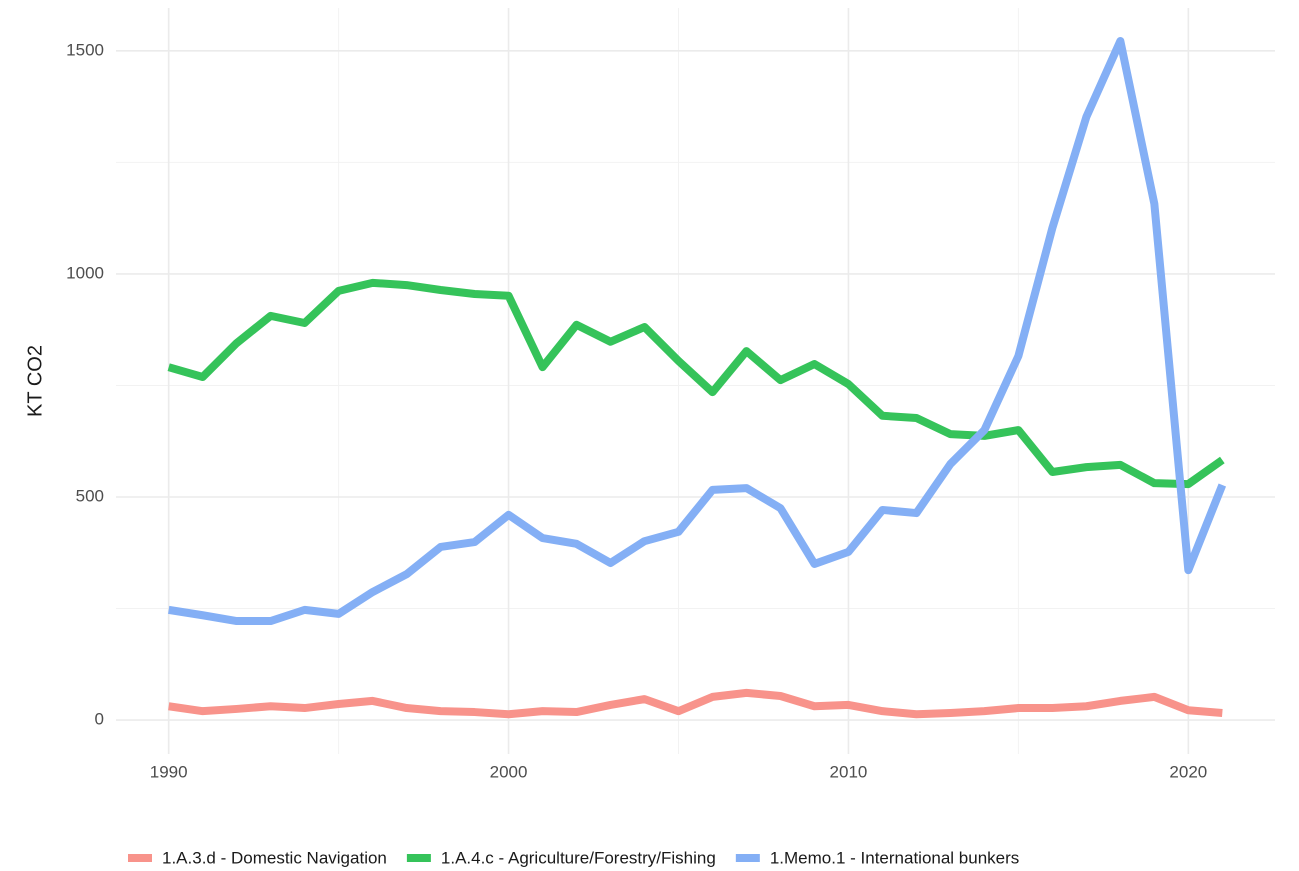 This screenshot has width=1299, height=871. I want to click on y-axis-label: KT CO2, so click(35, 381).